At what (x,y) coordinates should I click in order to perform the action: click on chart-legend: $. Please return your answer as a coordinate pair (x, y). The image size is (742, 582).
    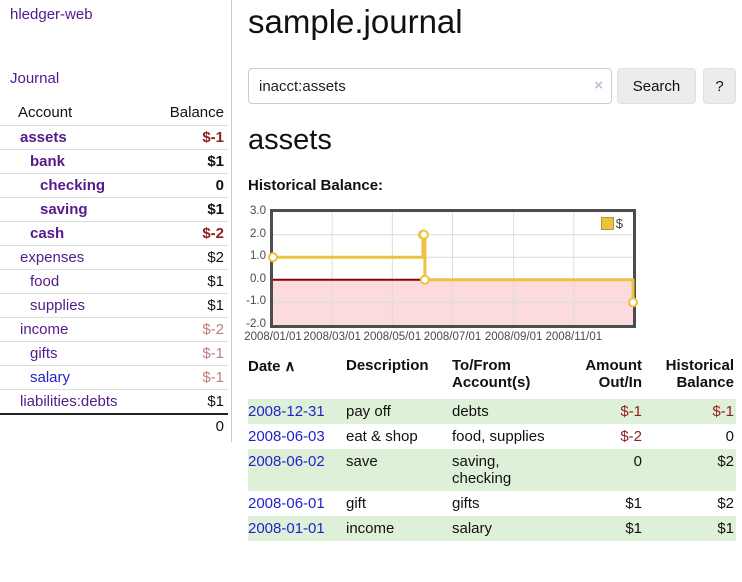
    Looking at the image, I should click on (611, 223).